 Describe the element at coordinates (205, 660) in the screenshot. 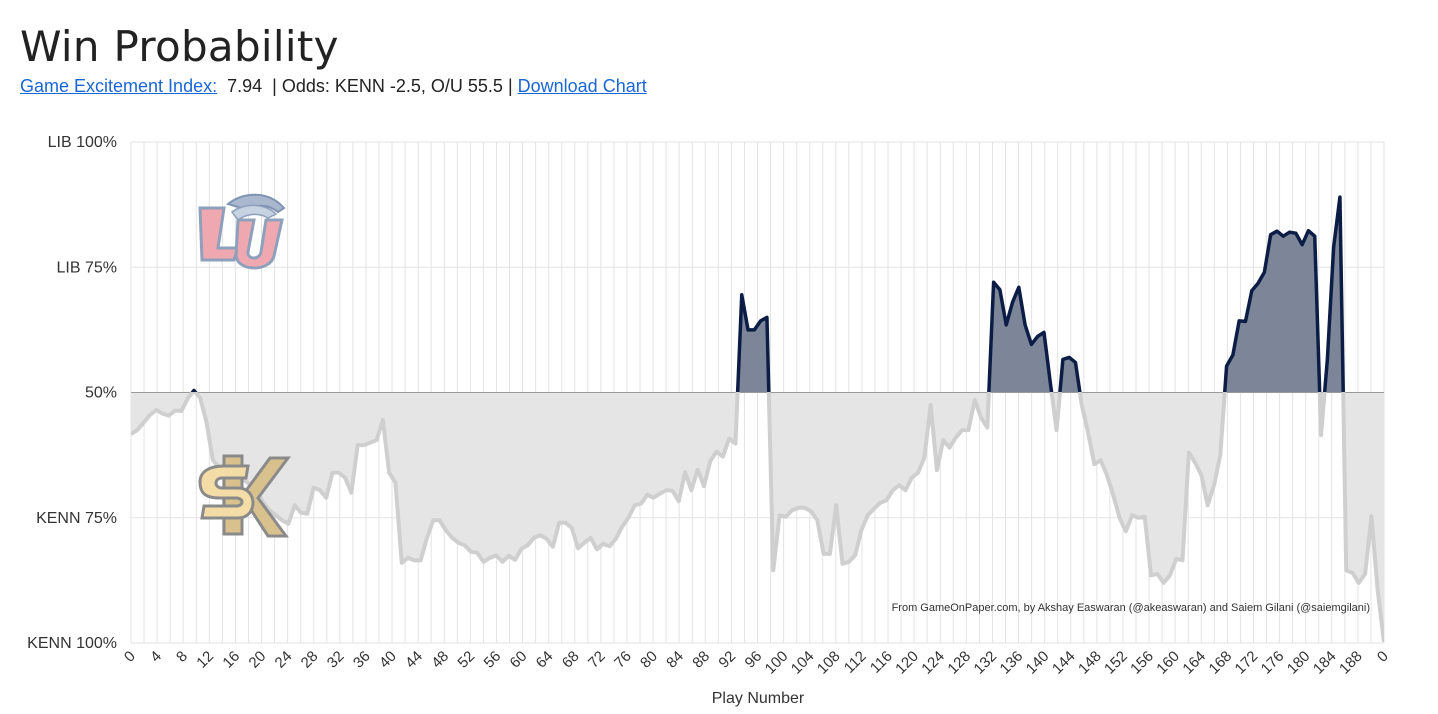

I see `x-tick-label: 12` at that location.